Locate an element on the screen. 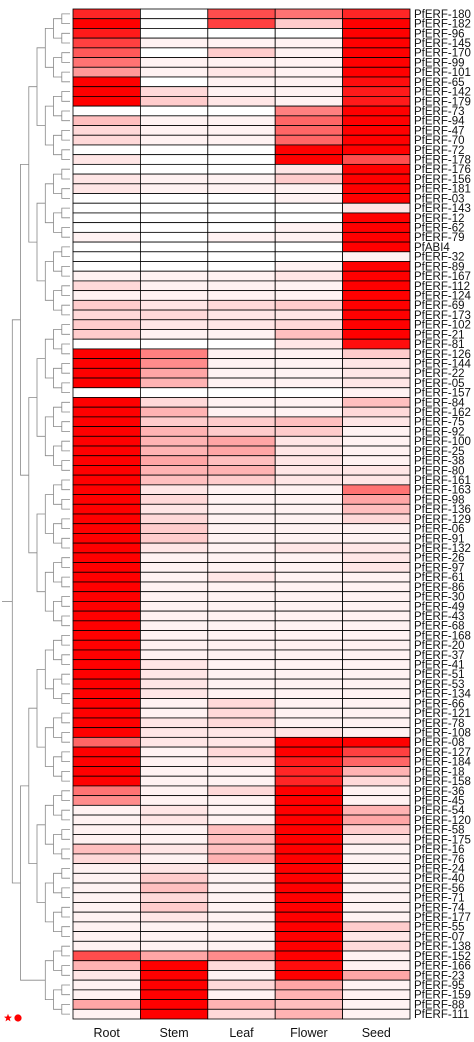  column-label: Root is located at coordinates (106, 1033).